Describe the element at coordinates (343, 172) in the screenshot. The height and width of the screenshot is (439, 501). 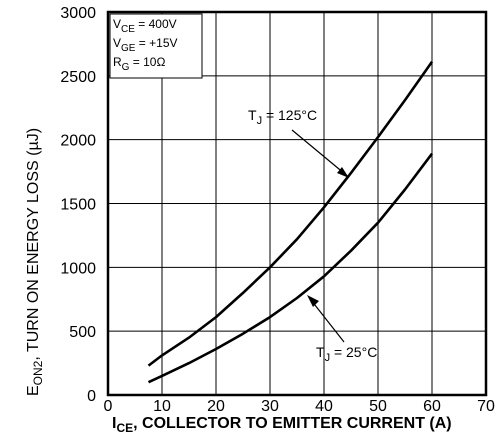
I see `arrow-125c-head` at that location.